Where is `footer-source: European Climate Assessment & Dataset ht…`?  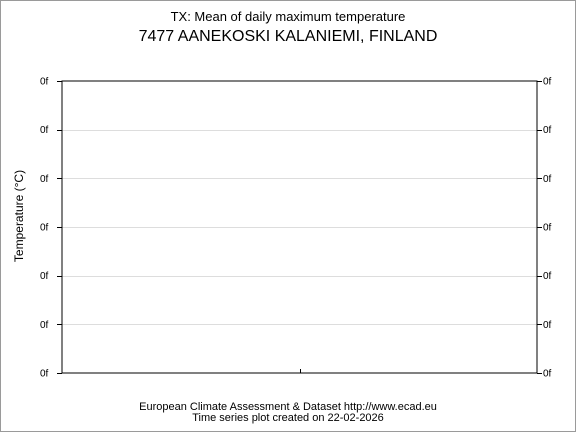 footer-source: European Climate Assessment & Dataset ht… is located at coordinates (288, 407).